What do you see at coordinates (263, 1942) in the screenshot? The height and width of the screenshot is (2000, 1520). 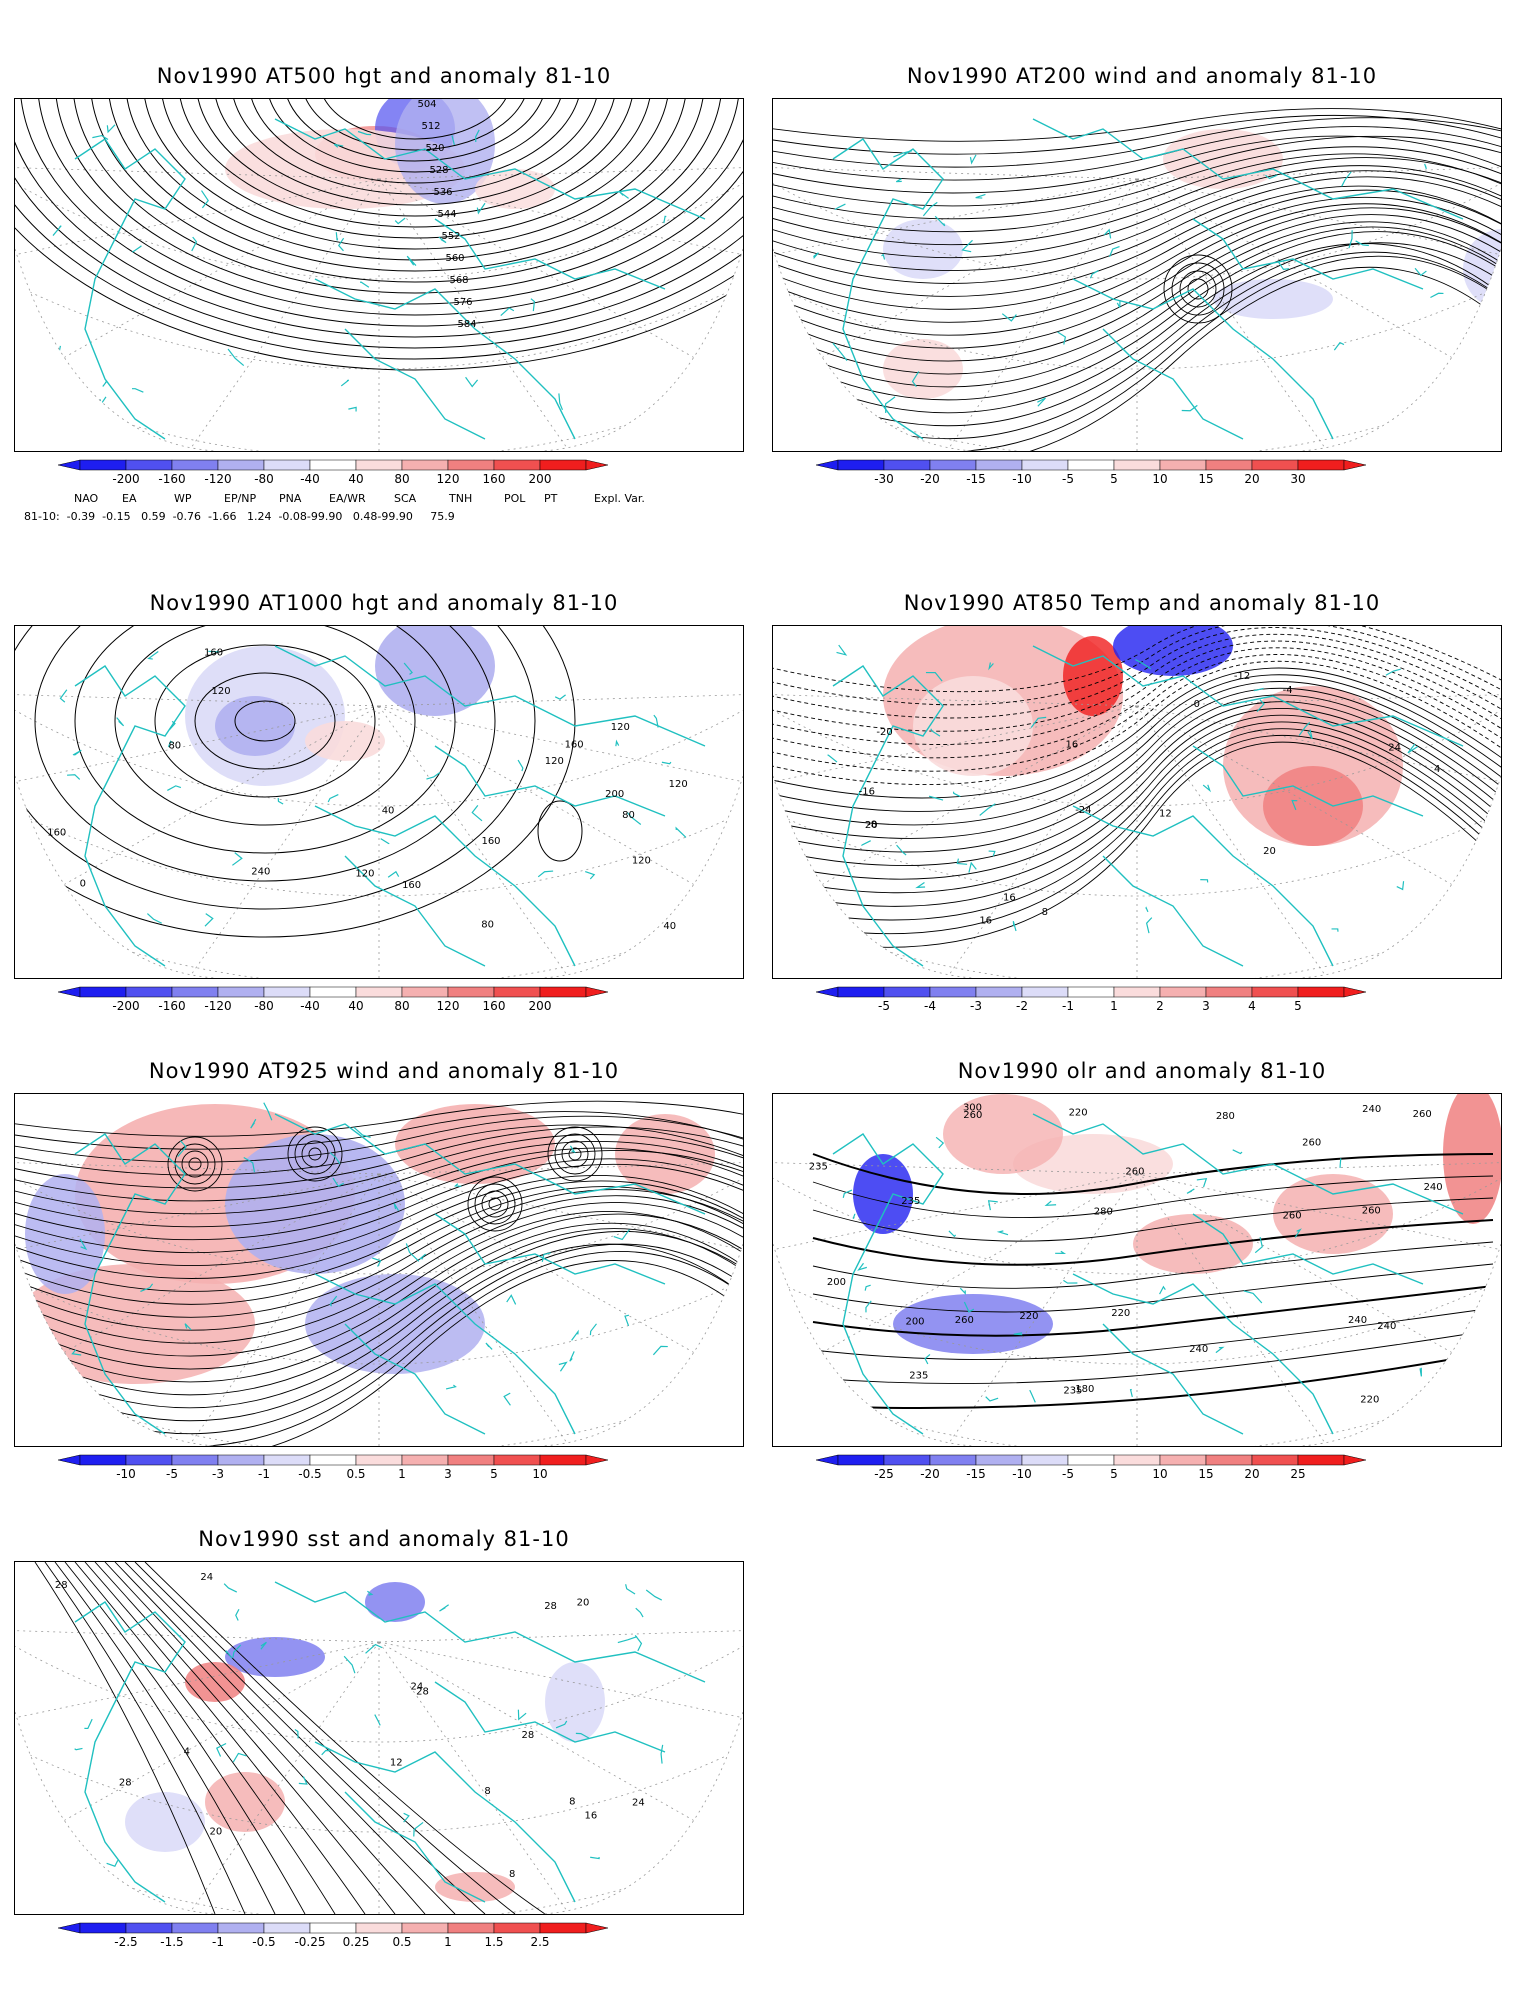 I see `colorbar-label: -0.5` at bounding box center [263, 1942].